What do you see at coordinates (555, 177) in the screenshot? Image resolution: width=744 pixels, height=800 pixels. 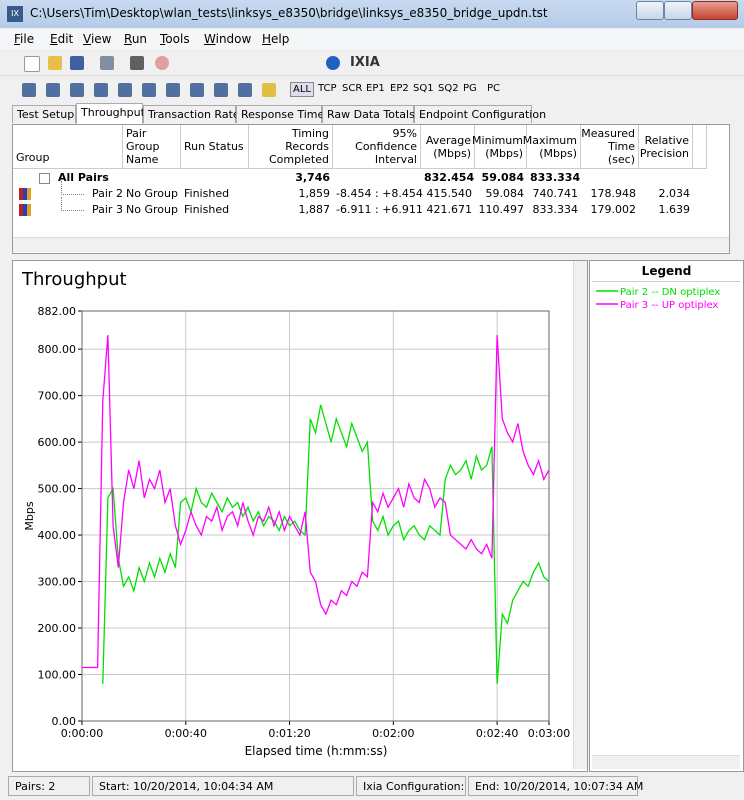 I see `table-cell: 833.334` at bounding box center [555, 177].